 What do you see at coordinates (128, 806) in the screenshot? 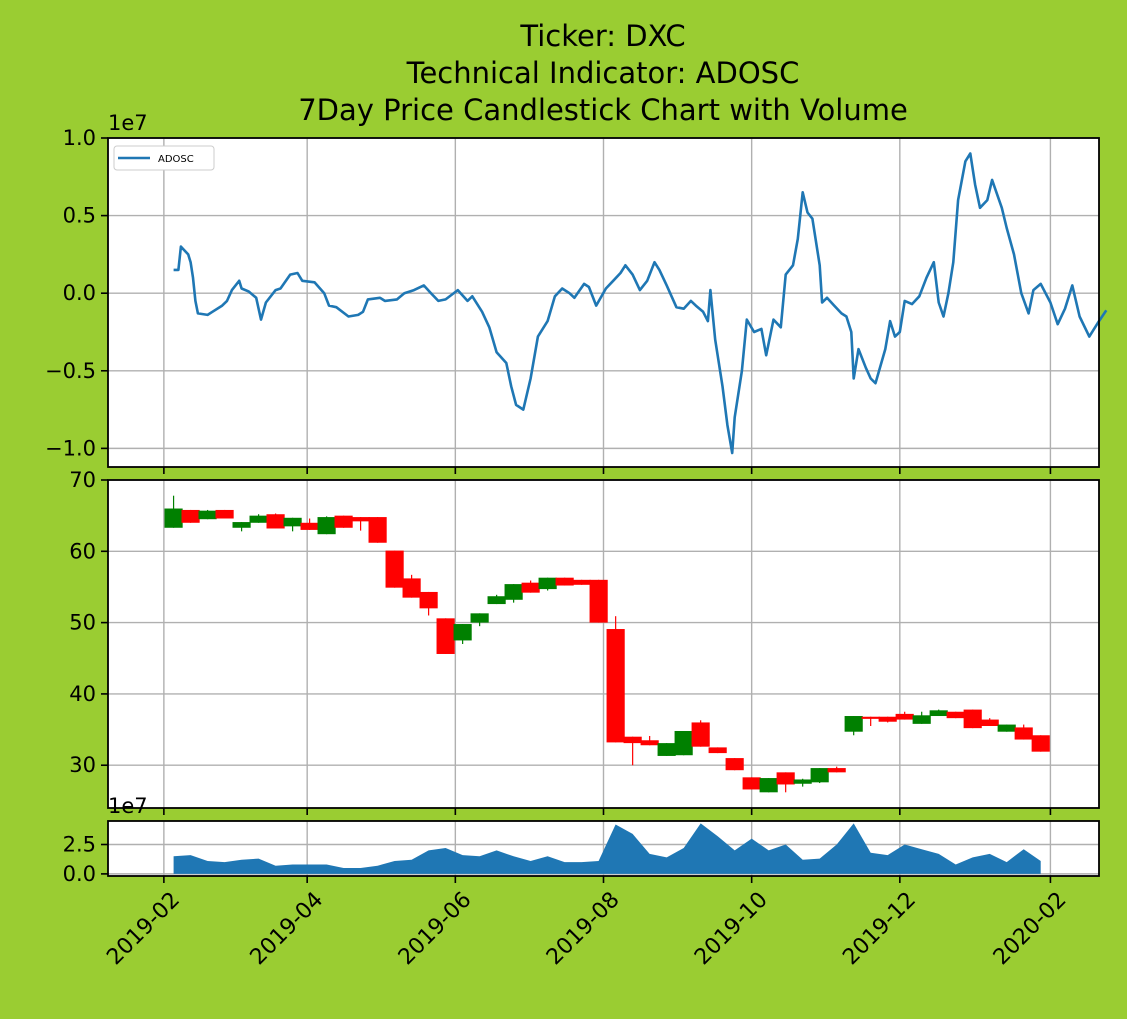
I see `volume-offset-label: 1e7` at bounding box center [128, 806].